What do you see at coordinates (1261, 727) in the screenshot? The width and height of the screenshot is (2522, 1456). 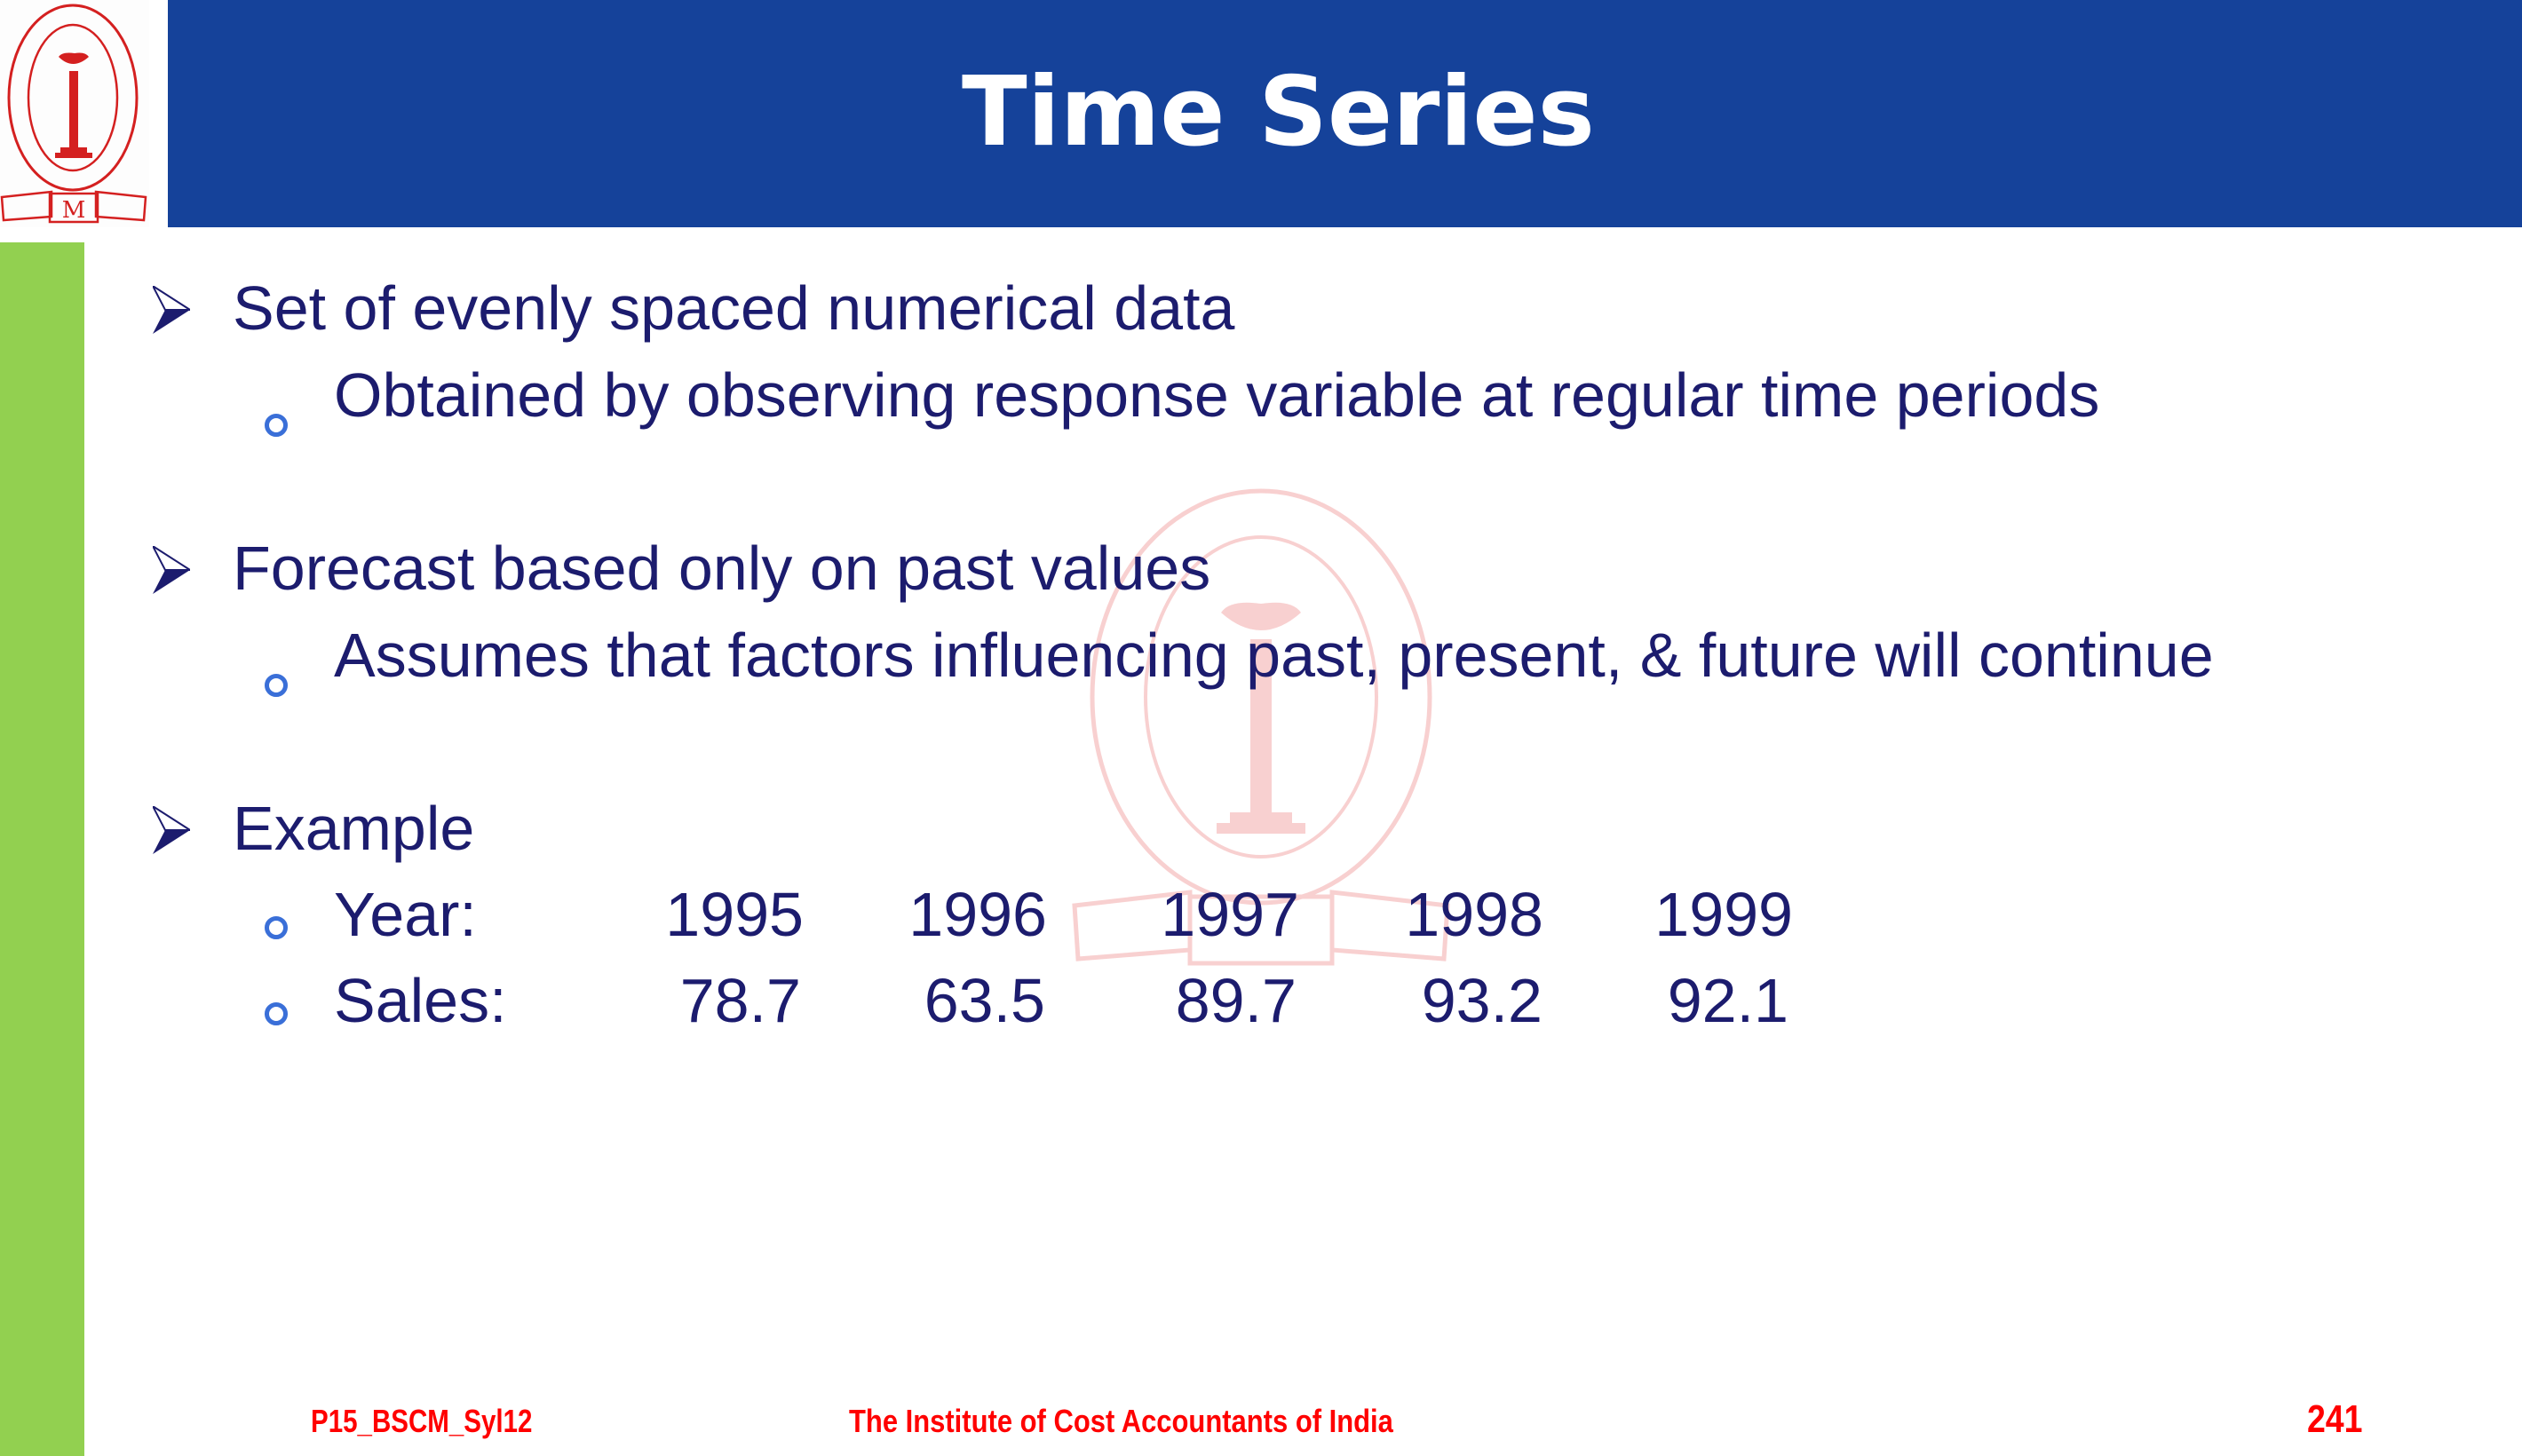 I see `logo-watermark` at bounding box center [1261, 727].